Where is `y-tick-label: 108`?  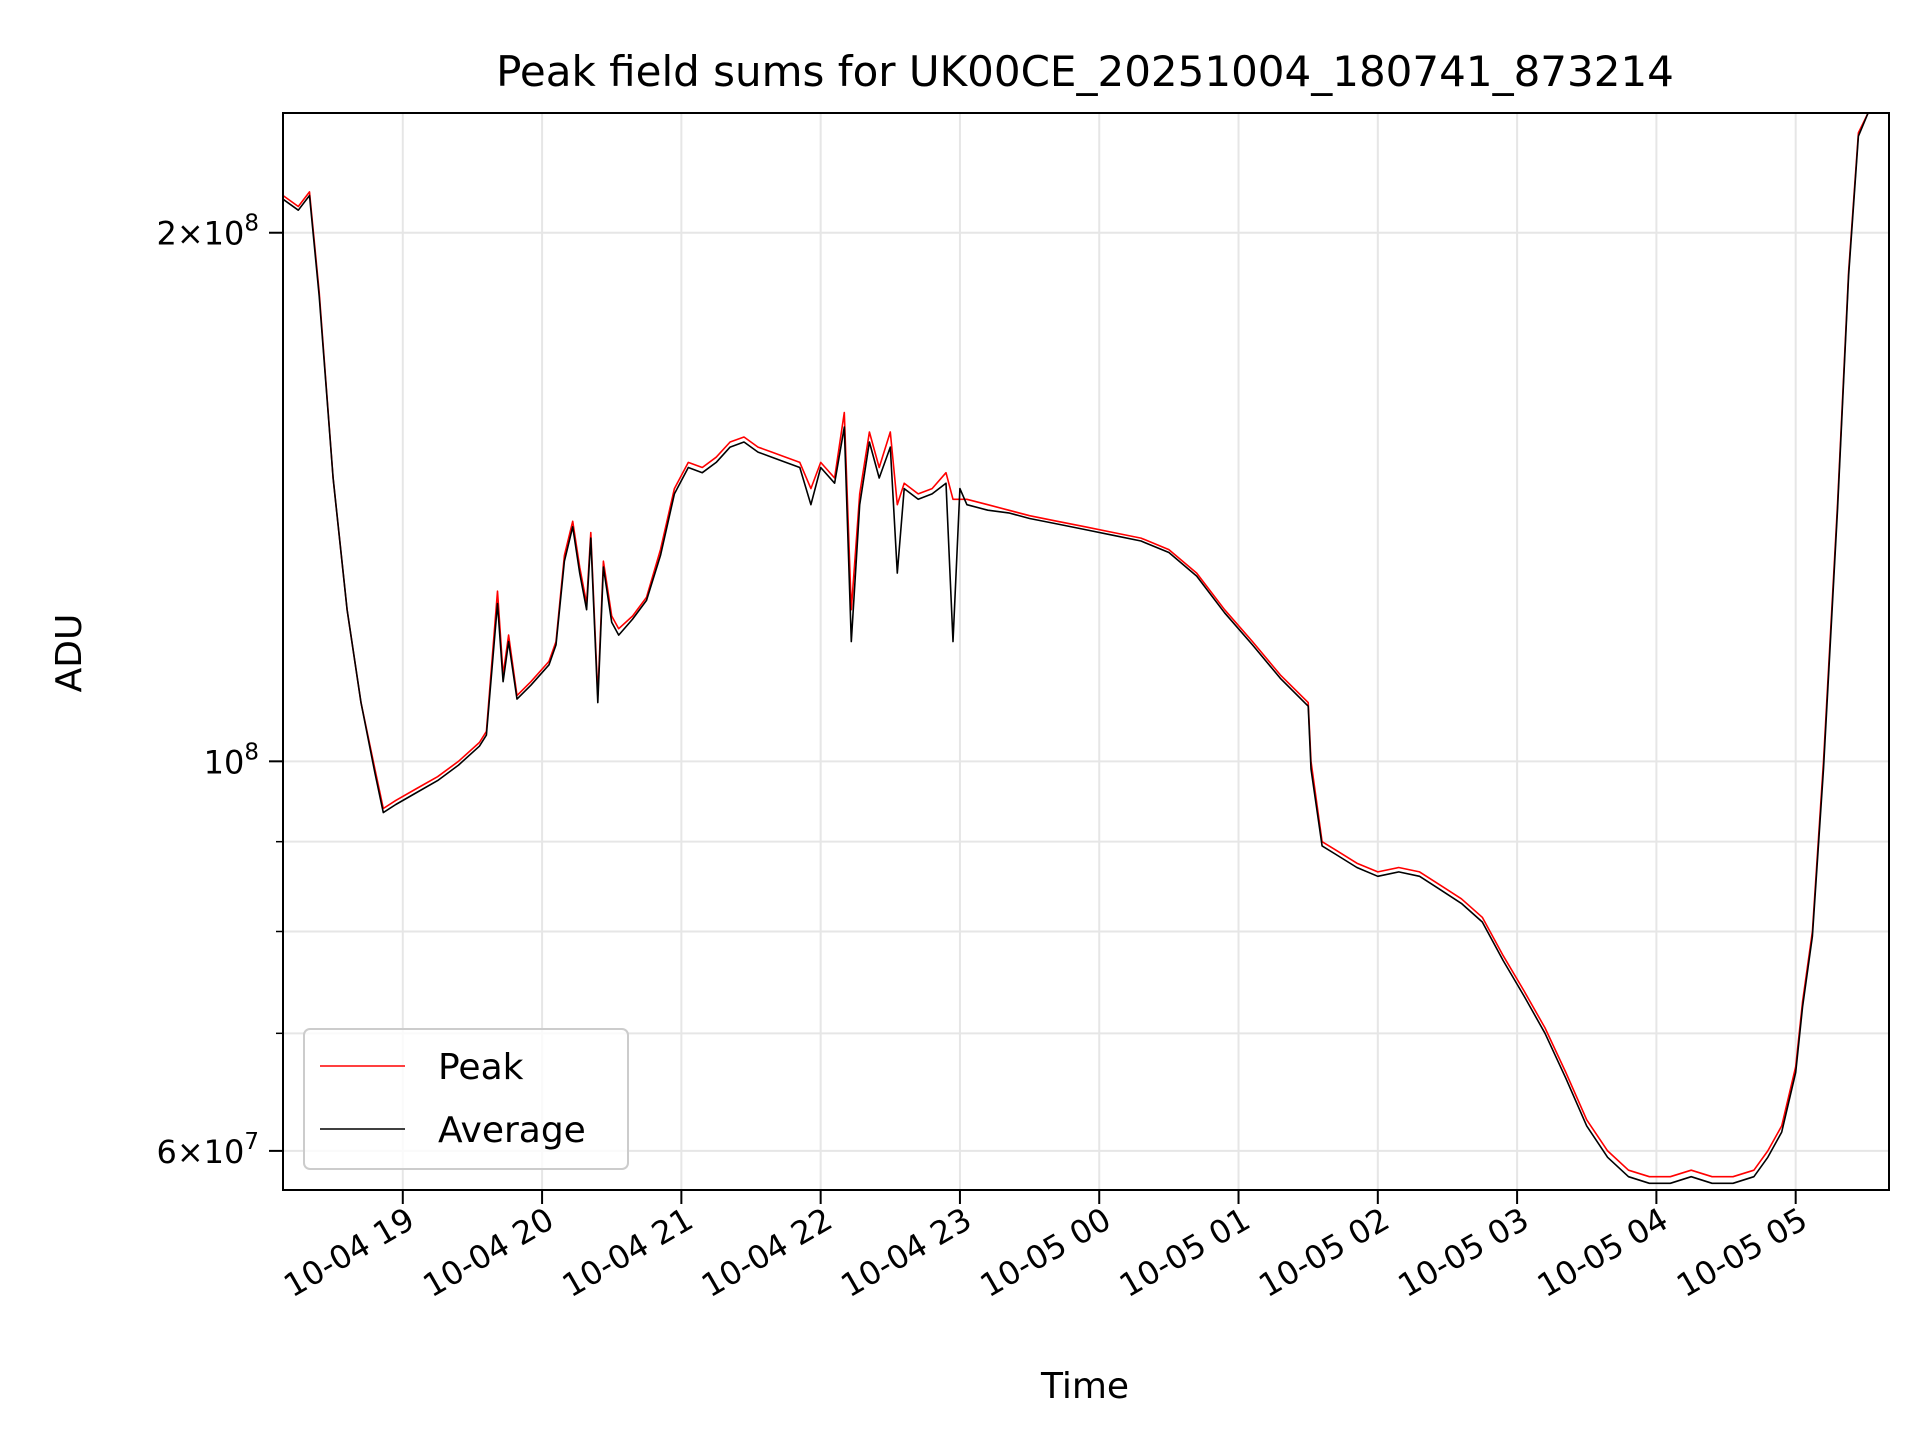 y-tick-label: 108 is located at coordinates (231, 760).